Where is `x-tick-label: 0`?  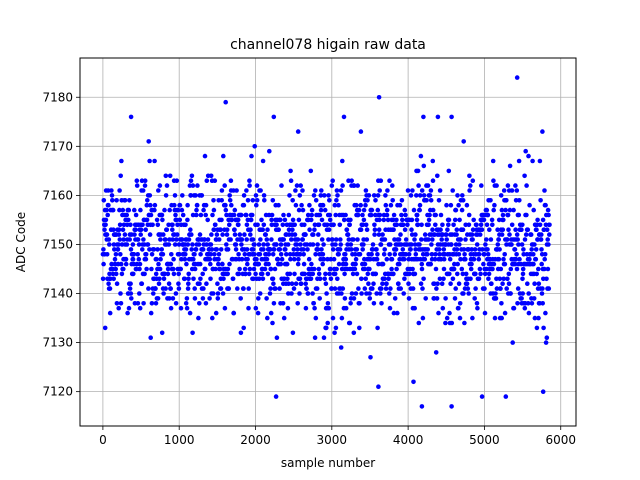 x-tick-label: 0 is located at coordinates (103, 440).